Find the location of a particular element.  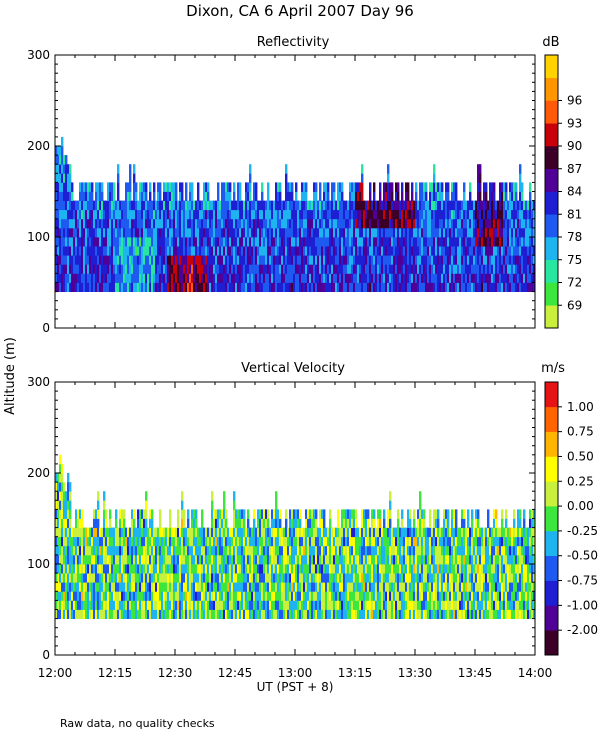

velocity-title: Vertical Velocity is located at coordinates (293, 368).